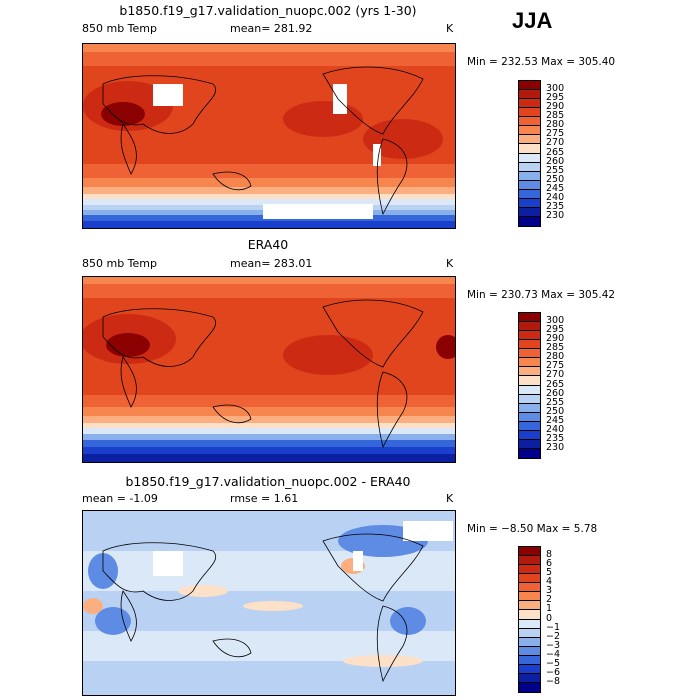 The image size is (700, 700). I want to click on colorbar-tick-label: 250, so click(555, 411).